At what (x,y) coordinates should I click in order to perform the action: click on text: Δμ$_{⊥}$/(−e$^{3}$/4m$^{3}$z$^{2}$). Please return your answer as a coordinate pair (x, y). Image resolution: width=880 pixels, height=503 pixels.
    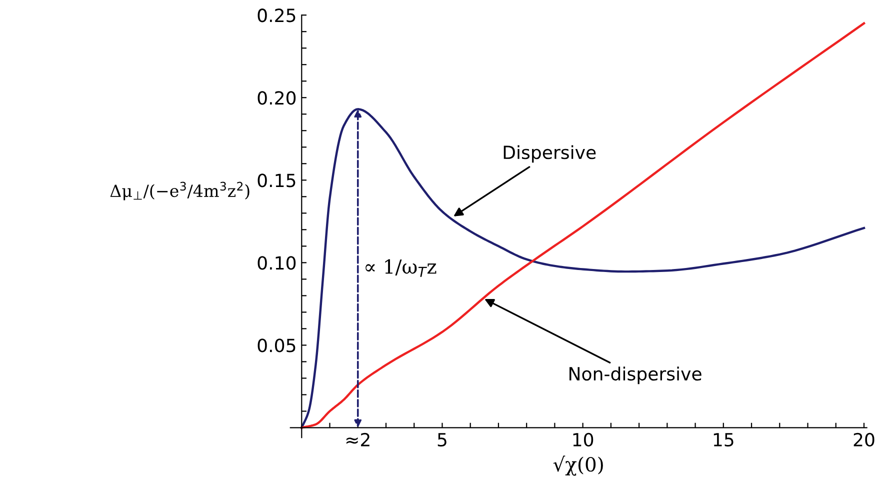
    Looking at the image, I should click on (180, 191).